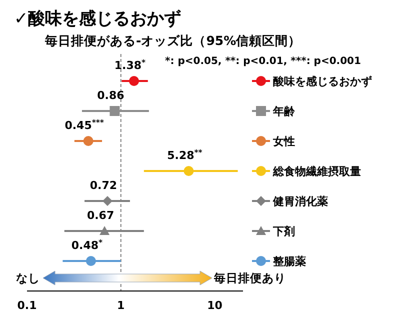  Describe the element at coordinates (98, 19) in the screenshot. I see `title: ✓酸味を感じるおかず` at that location.